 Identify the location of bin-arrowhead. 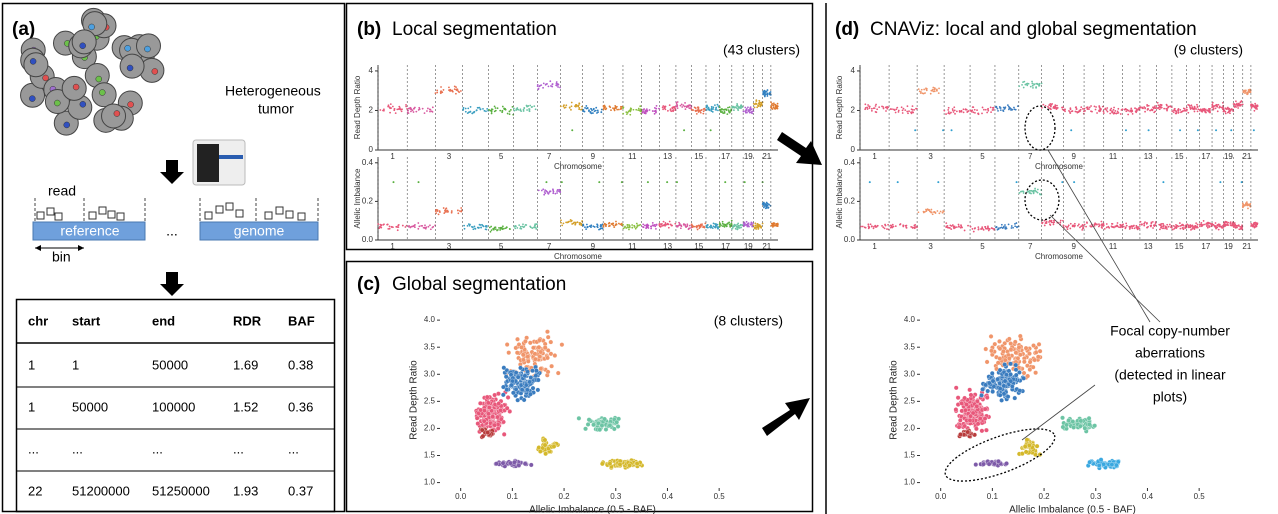
(38, 248).